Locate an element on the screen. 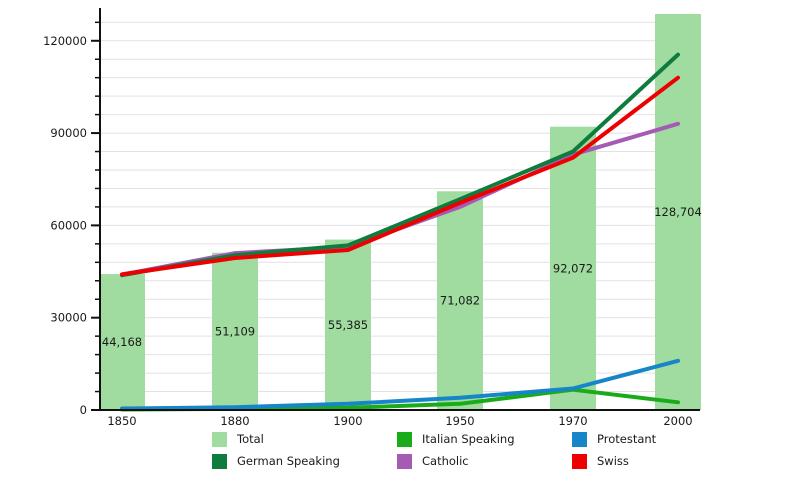 This screenshot has width=800, height=500. x-tick-label: 1970 is located at coordinates (572, 421).